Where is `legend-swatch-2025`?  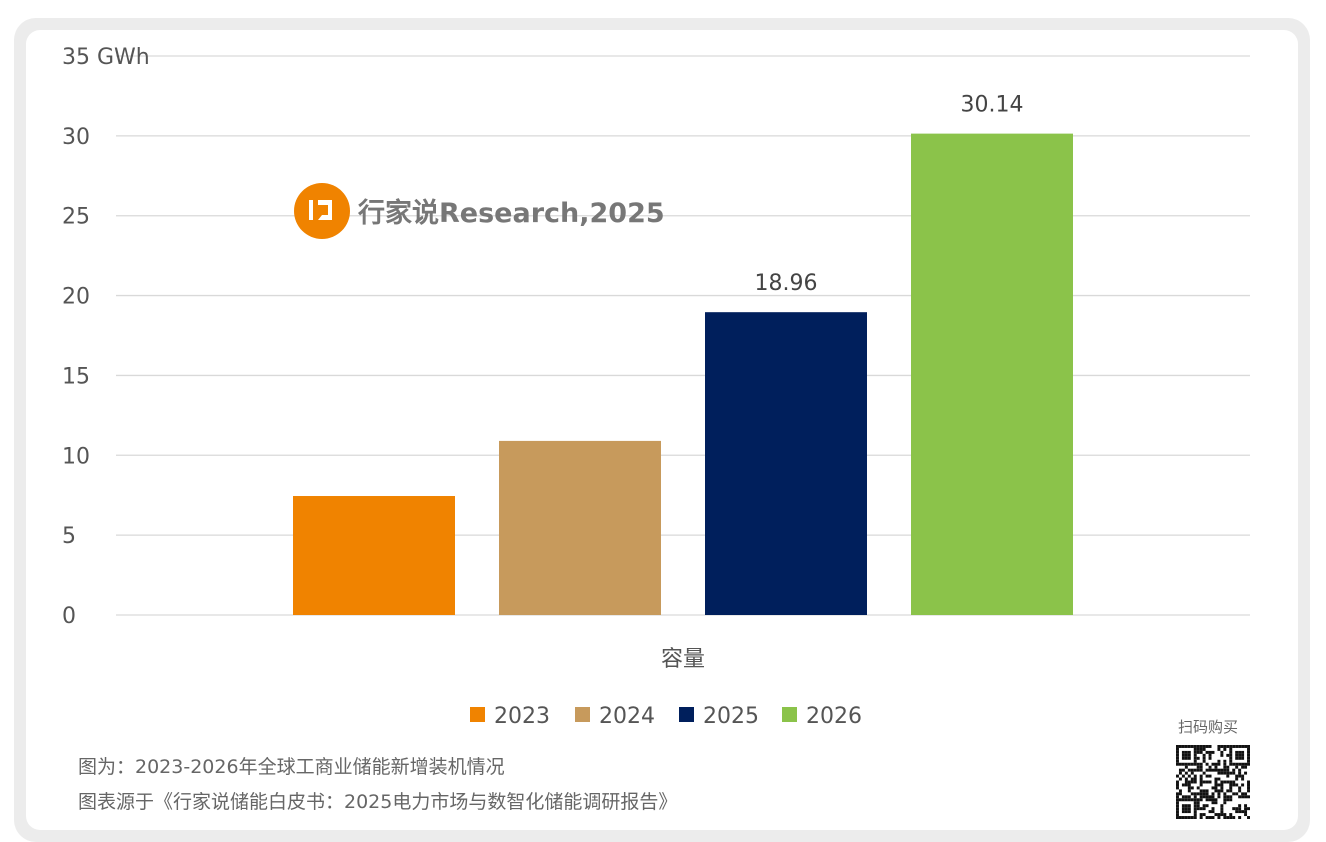 legend-swatch-2025 is located at coordinates (686, 714).